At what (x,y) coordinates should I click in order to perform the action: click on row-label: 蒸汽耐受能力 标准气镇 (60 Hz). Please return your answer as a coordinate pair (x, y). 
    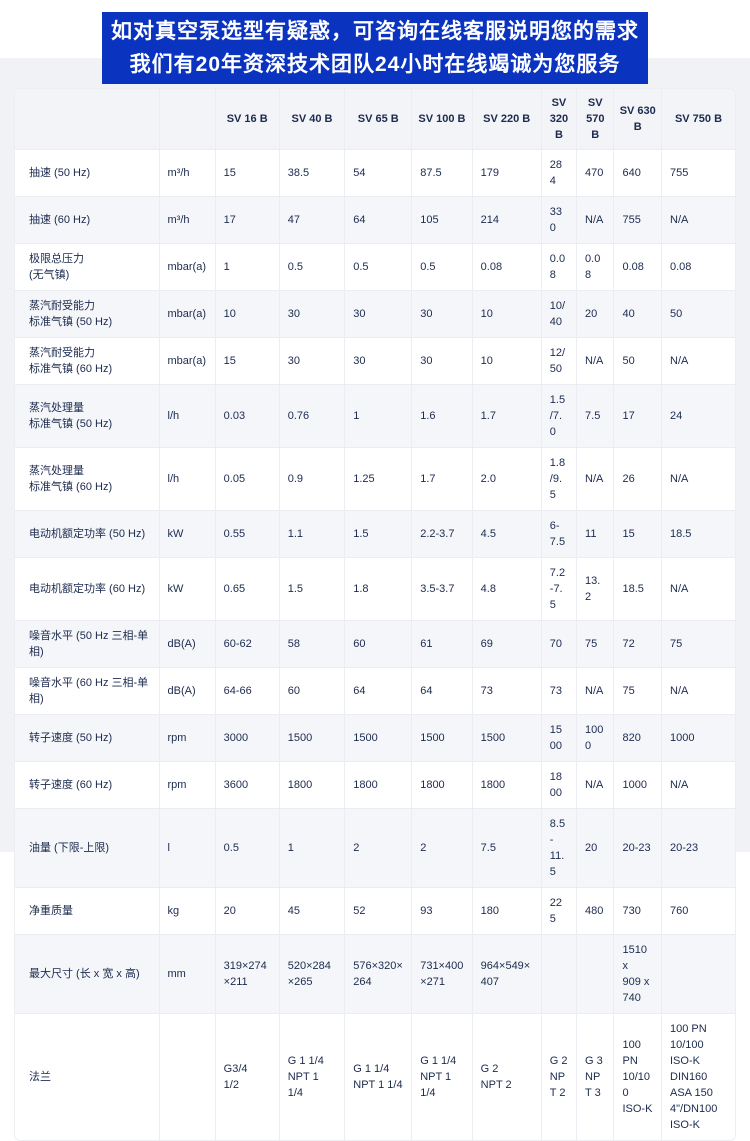
    Looking at the image, I should click on (87, 361).